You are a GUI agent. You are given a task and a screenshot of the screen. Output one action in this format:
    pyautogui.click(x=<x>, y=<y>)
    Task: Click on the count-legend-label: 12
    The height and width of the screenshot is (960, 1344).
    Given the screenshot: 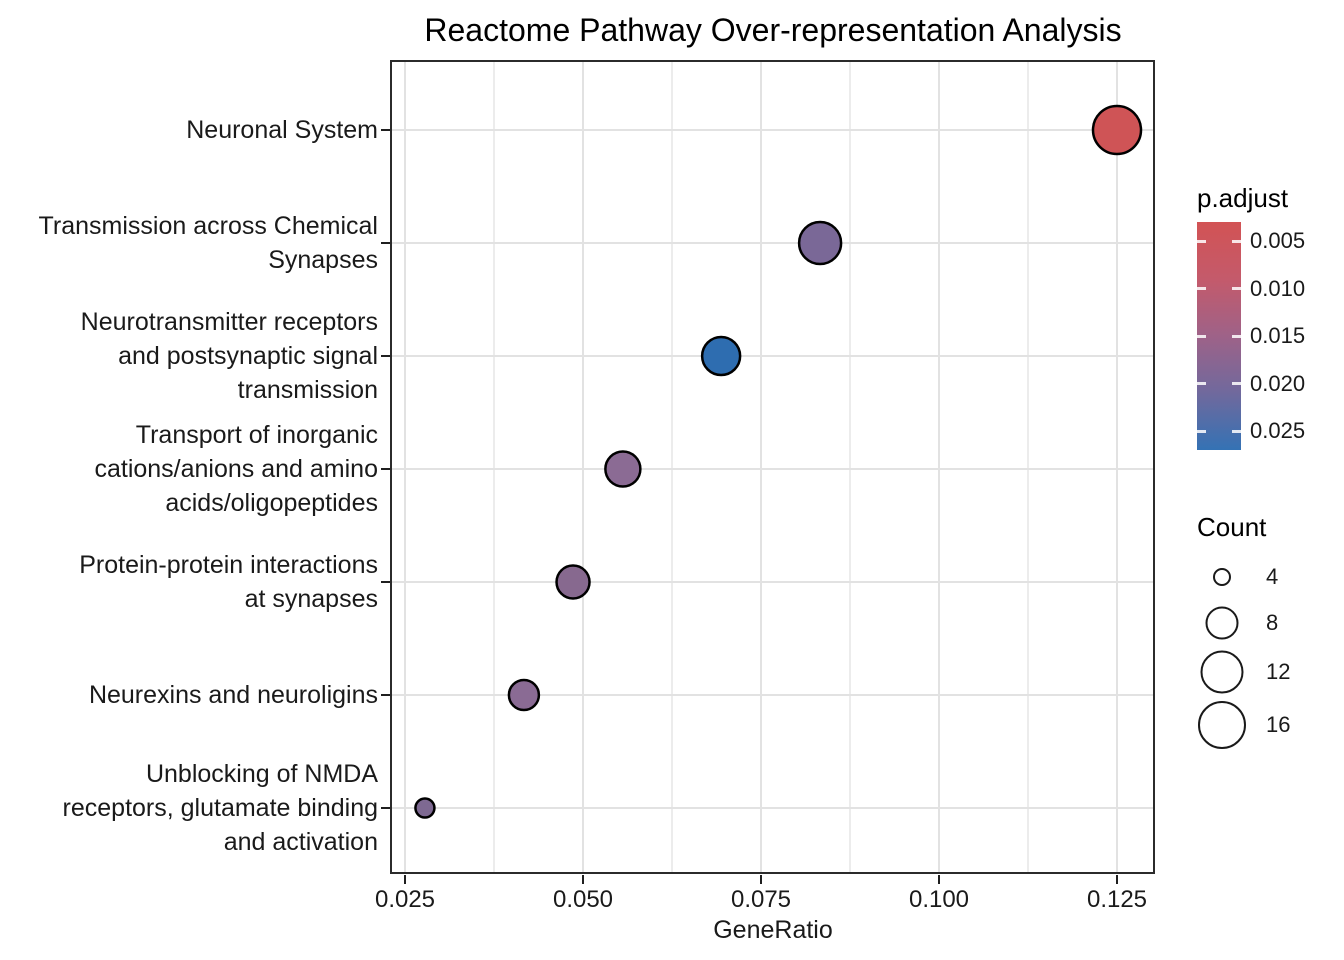 What is the action you would take?
    pyautogui.click(x=1278, y=671)
    